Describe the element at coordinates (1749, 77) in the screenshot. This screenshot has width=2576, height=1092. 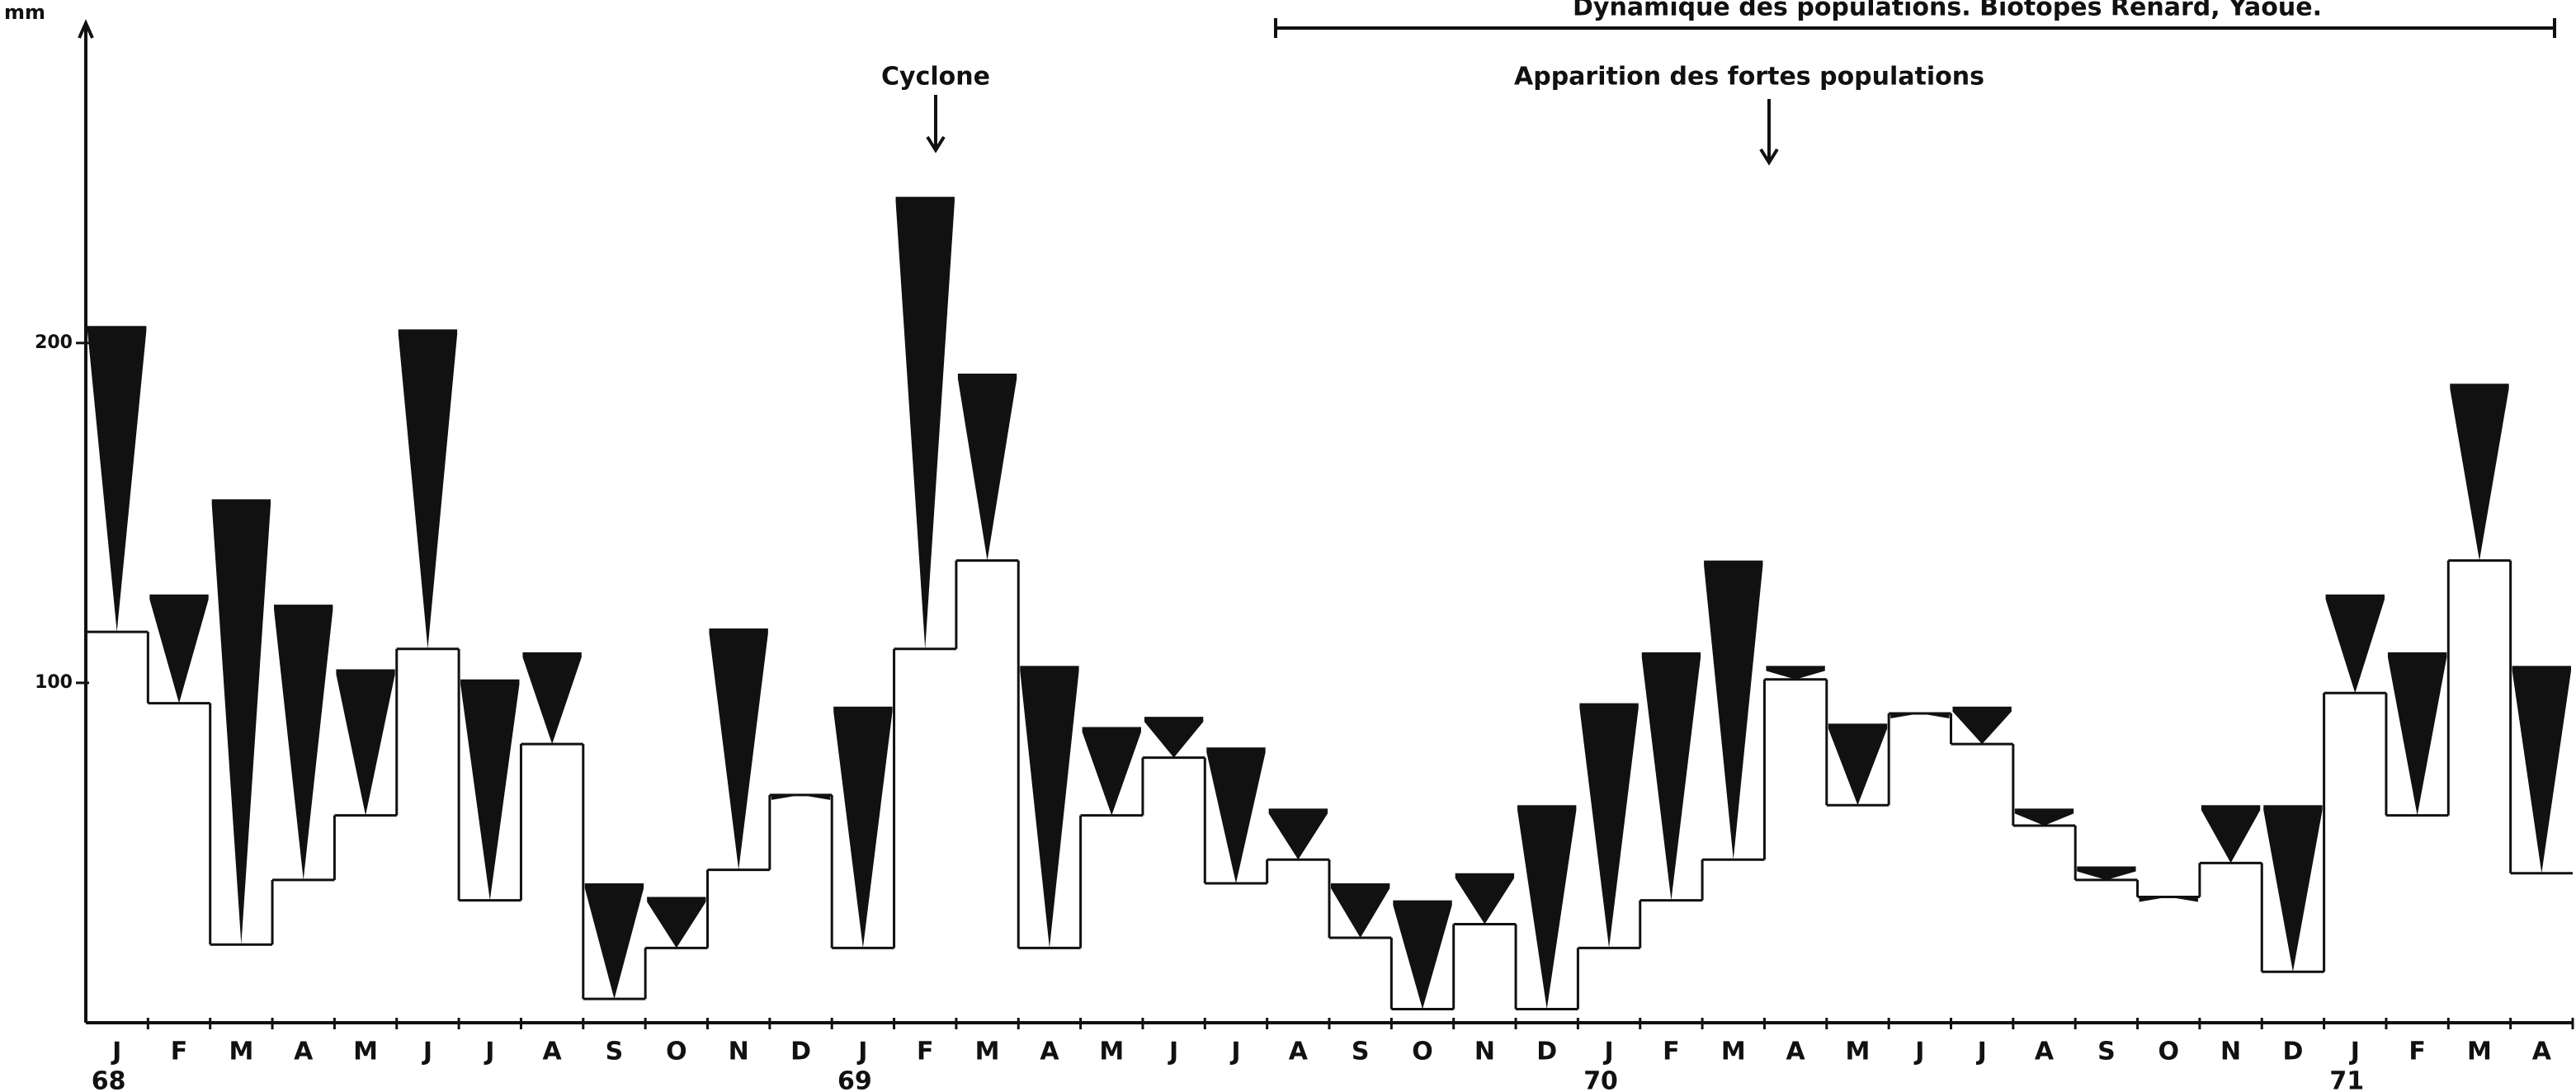
I see `annotation: Apparition des fortes populations` at that location.